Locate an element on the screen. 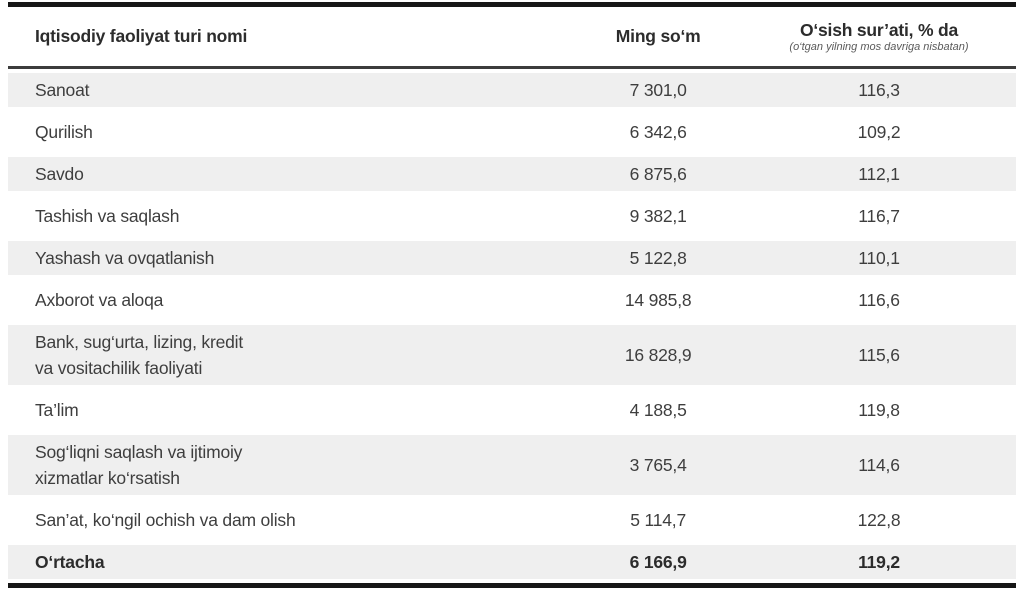  growth-cell: 109,2 is located at coordinates (889, 132).